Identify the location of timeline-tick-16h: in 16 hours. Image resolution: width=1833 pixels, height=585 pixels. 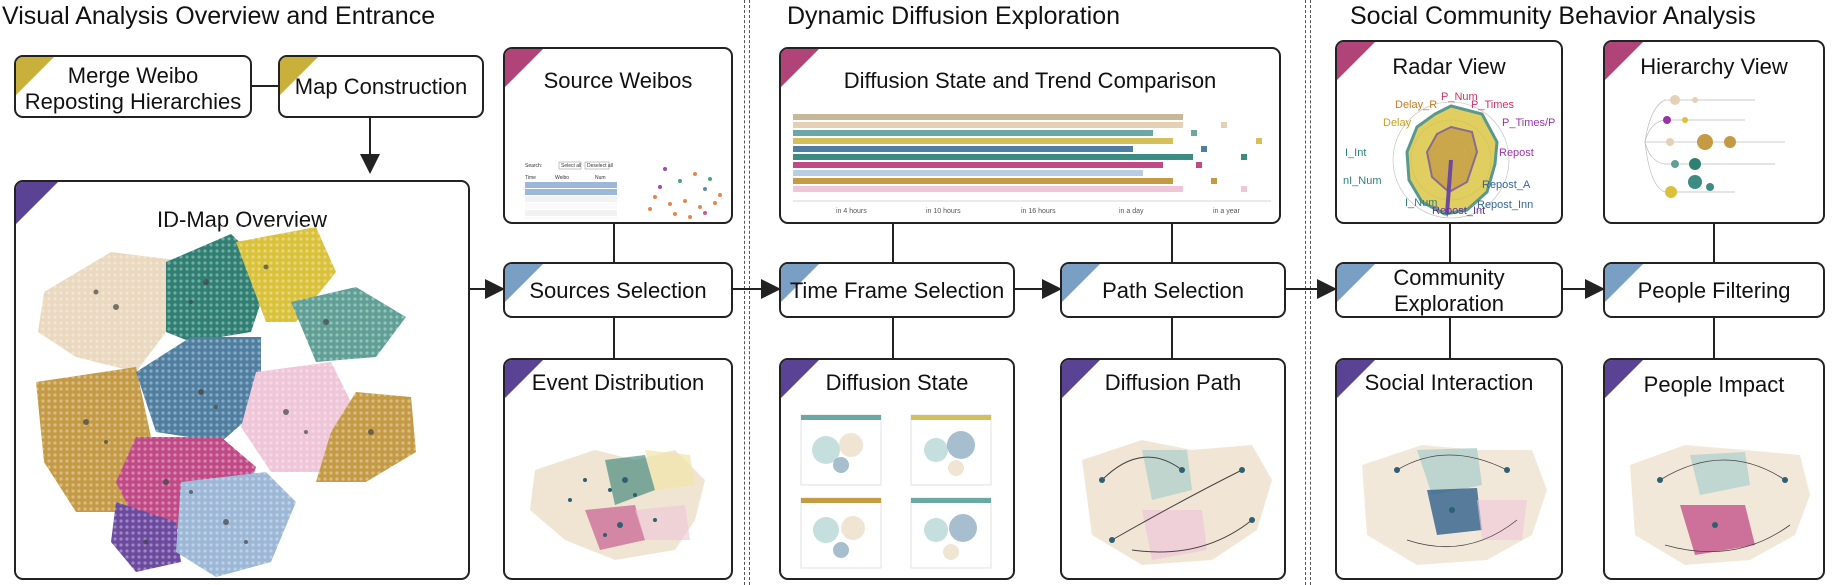
(1038, 211).